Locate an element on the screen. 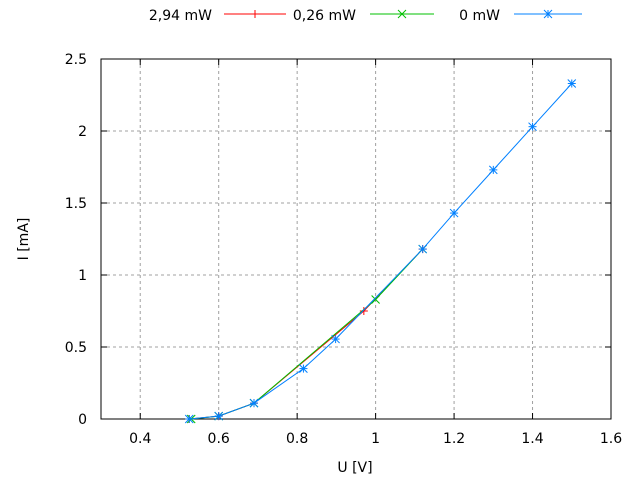  x-tick-label: 1.2 is located at coordinates (454, 439).